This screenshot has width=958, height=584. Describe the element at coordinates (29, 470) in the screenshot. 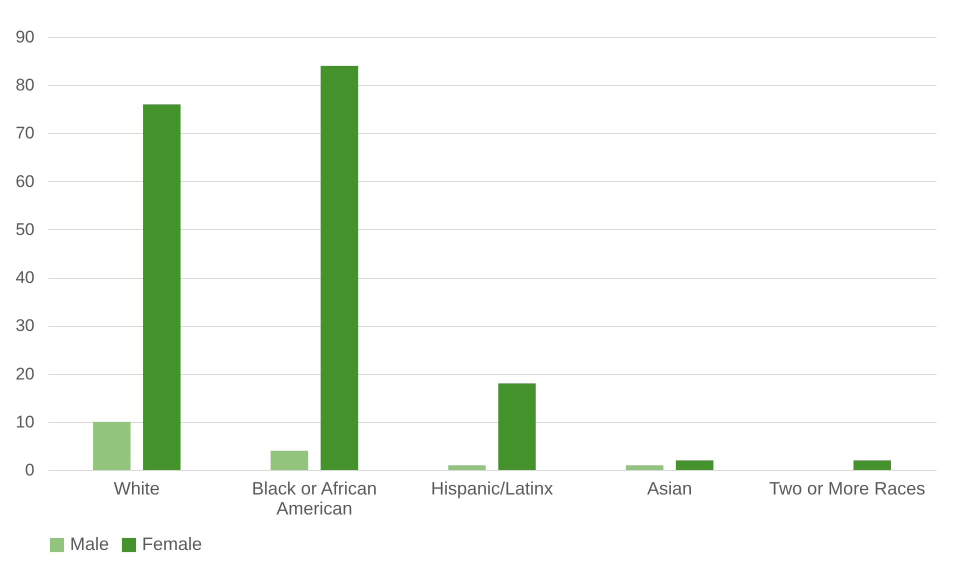

I see `y-tick-label: 0` at that location.